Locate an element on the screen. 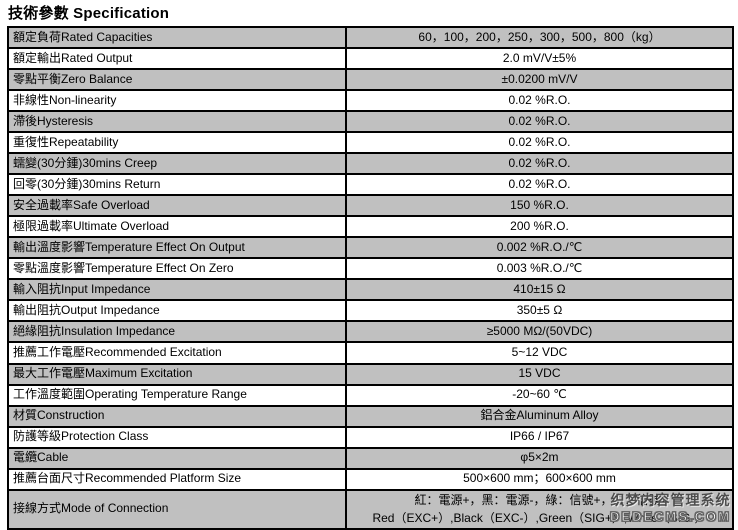 The height and width of the screenshot is (530, 738). table-row: 重復性Repeatability 0.02 %R.O. is located at coordinates (370, 143).